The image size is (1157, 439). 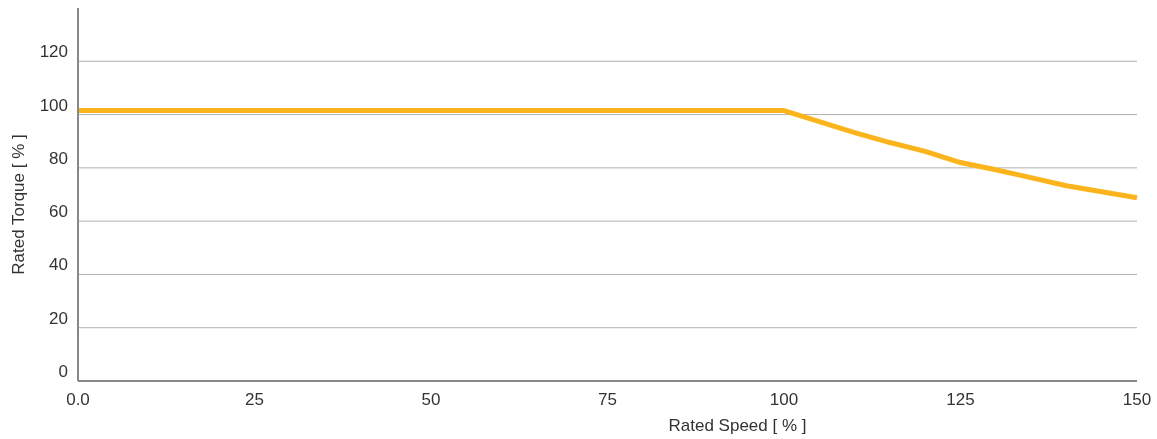 What do you see at coordinates (58, 265) in the screenshot?
I see `y-tick-label: 40` at bounding box center [58, 265].